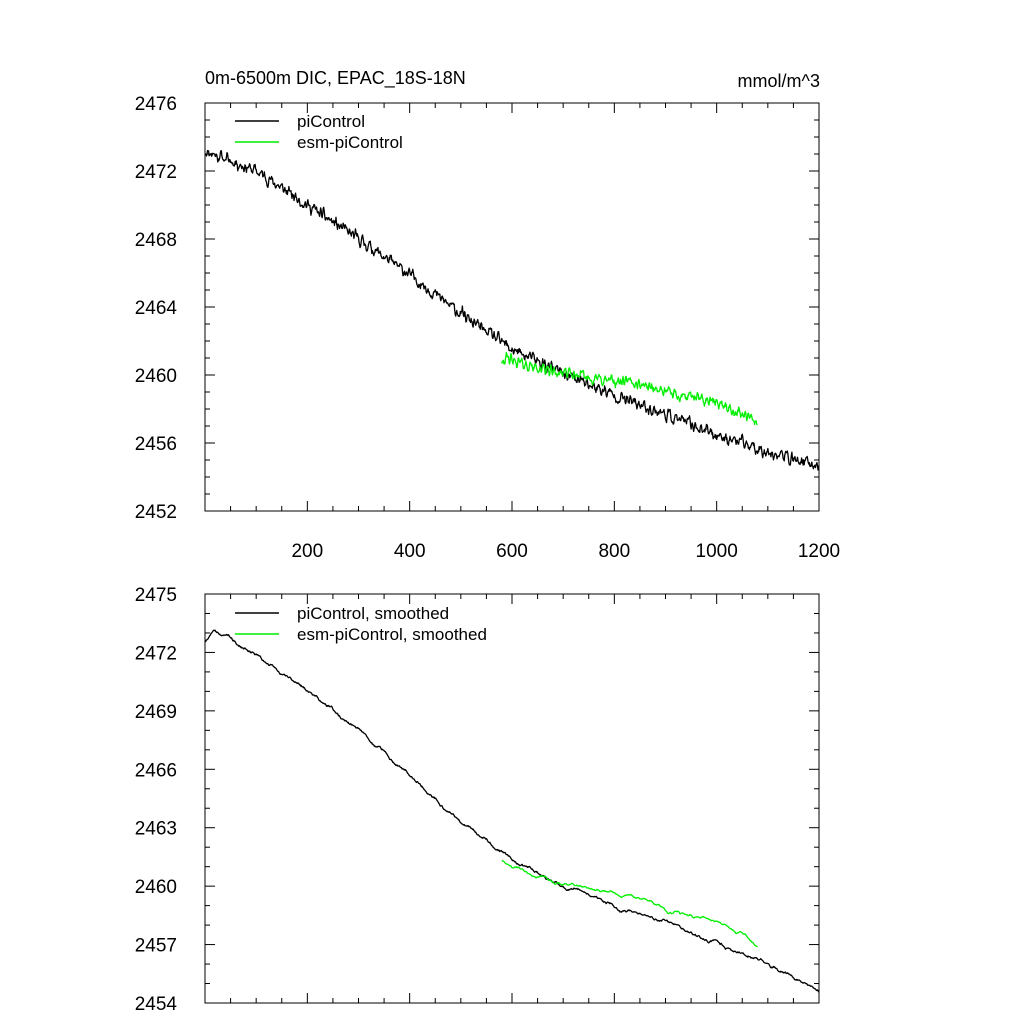  Describe the element at coordinates (614, 551) in the screenshot. I see `x-tick-label: 800` at that location.